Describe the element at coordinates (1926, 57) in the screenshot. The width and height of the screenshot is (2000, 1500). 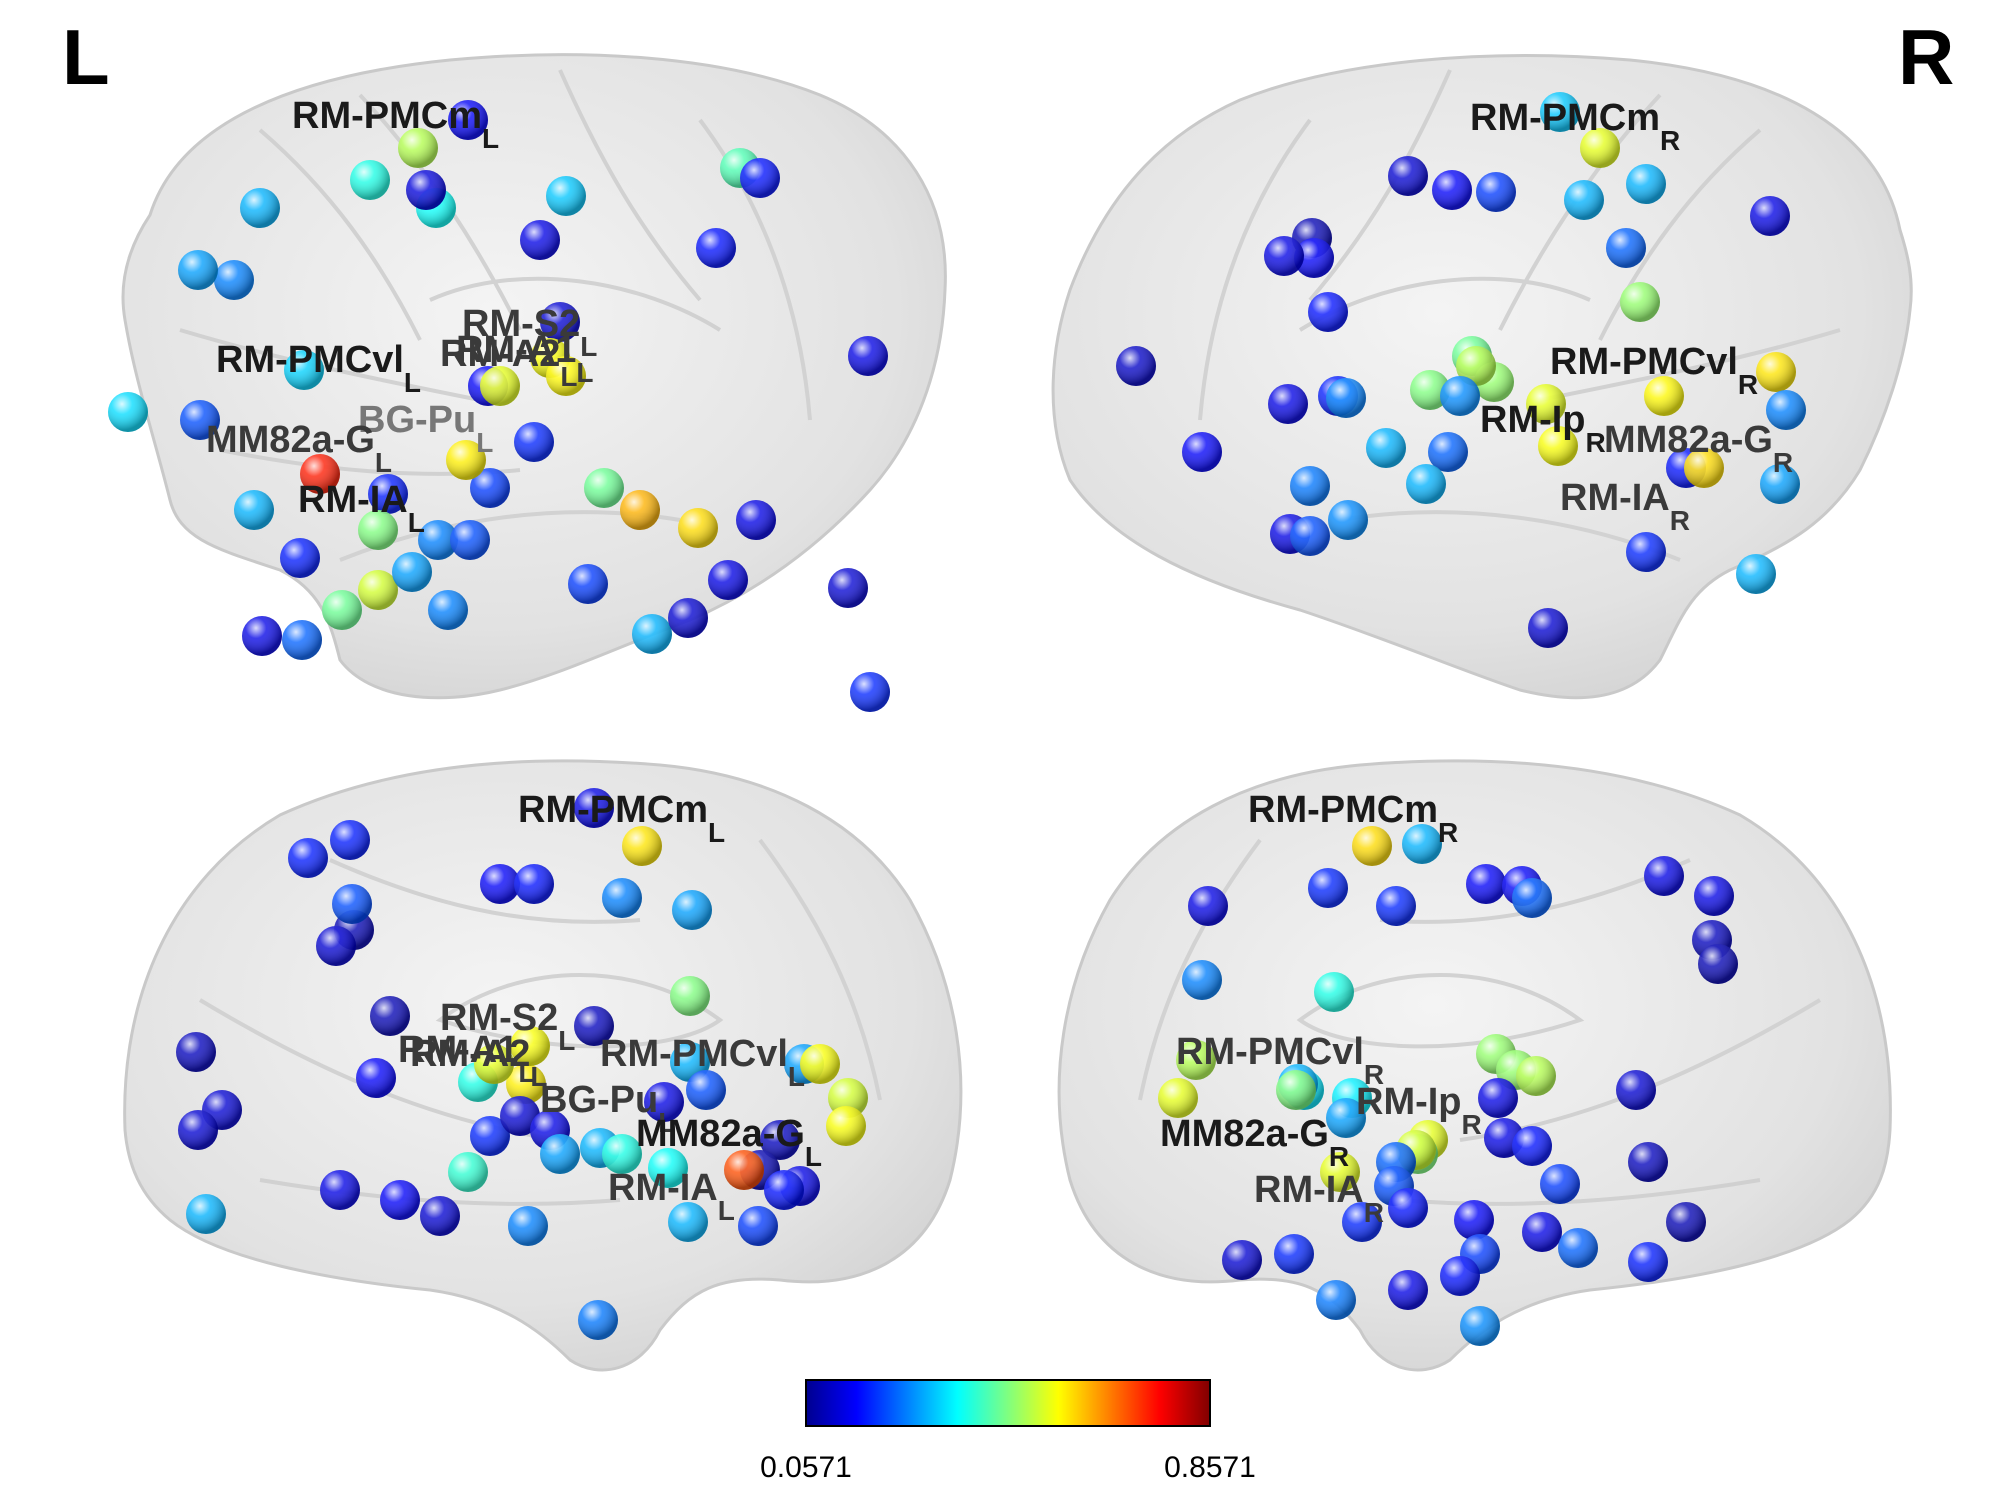
I see `right-hemisphere-label: R` at that location.